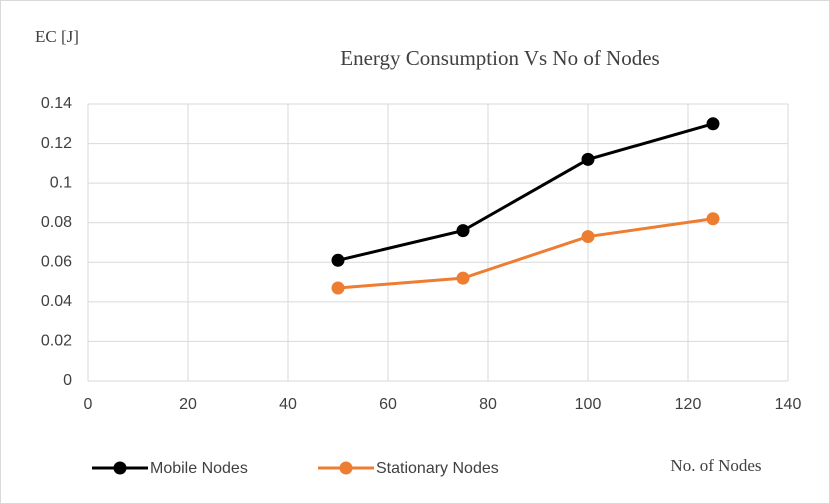  What do you see at coordinates (199, 468) in the screenshot?
I see `legend-label: Mobile Nodes` at bounding box center [199, 468].